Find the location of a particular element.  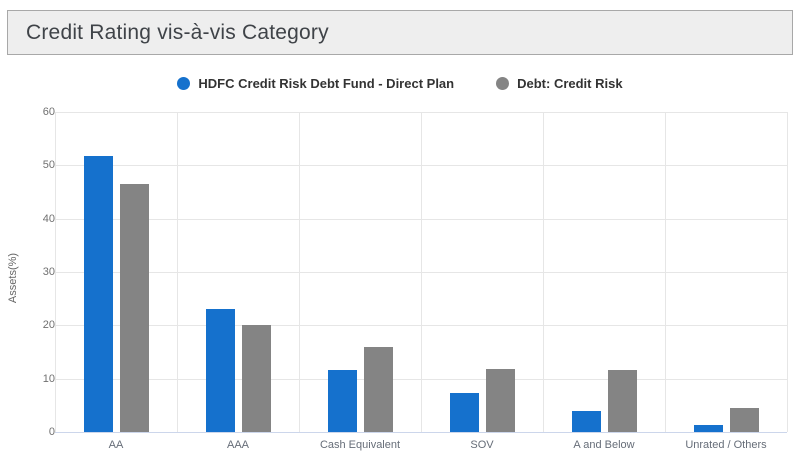

x-label-a-and-below: A and Below is located at coordinates (604, 445).